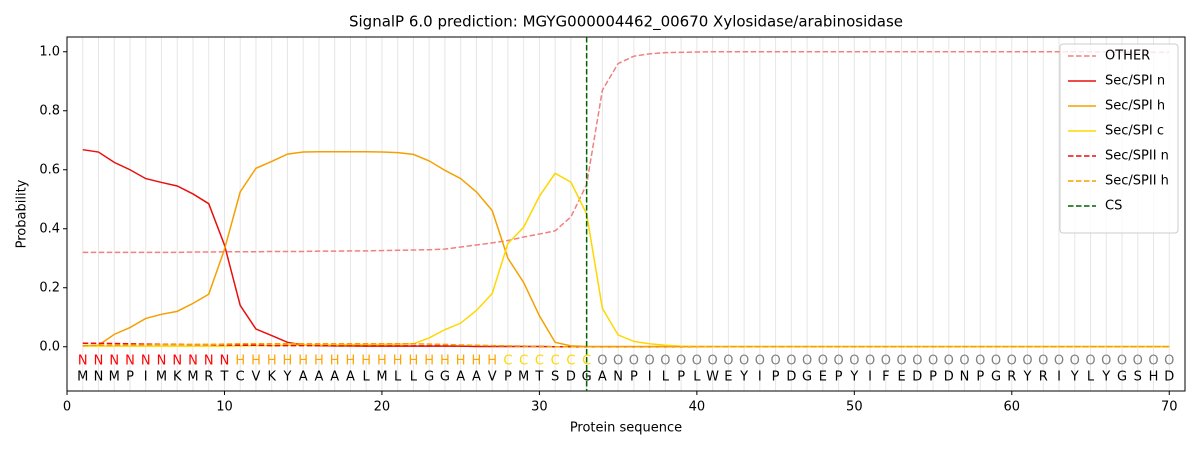  I want to click on residue-label: K, so click(271, 376).